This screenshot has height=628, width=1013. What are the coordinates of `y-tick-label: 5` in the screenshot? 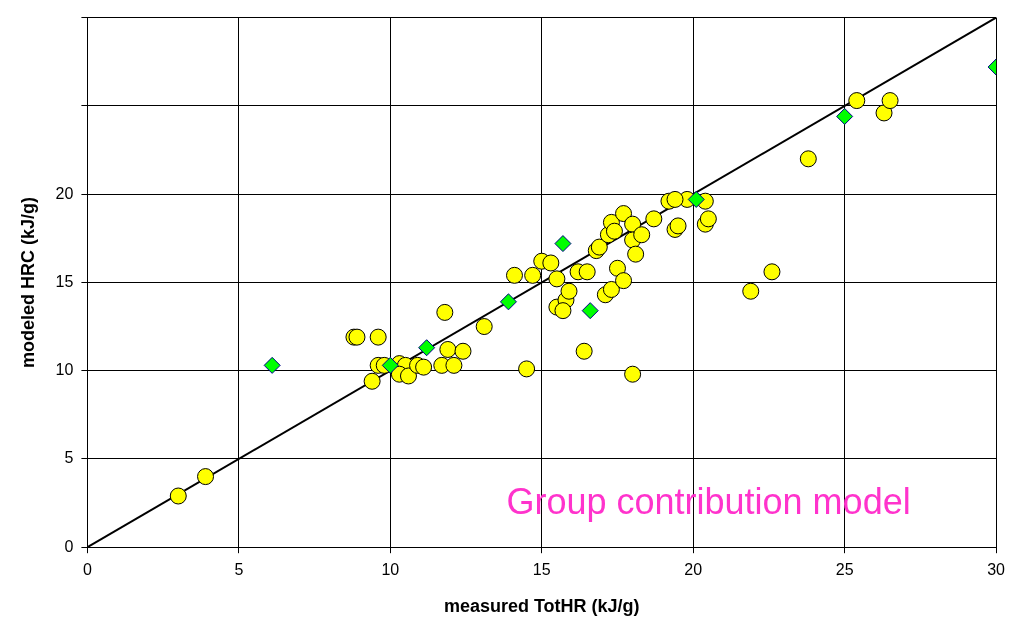 It's located at (69, 458).